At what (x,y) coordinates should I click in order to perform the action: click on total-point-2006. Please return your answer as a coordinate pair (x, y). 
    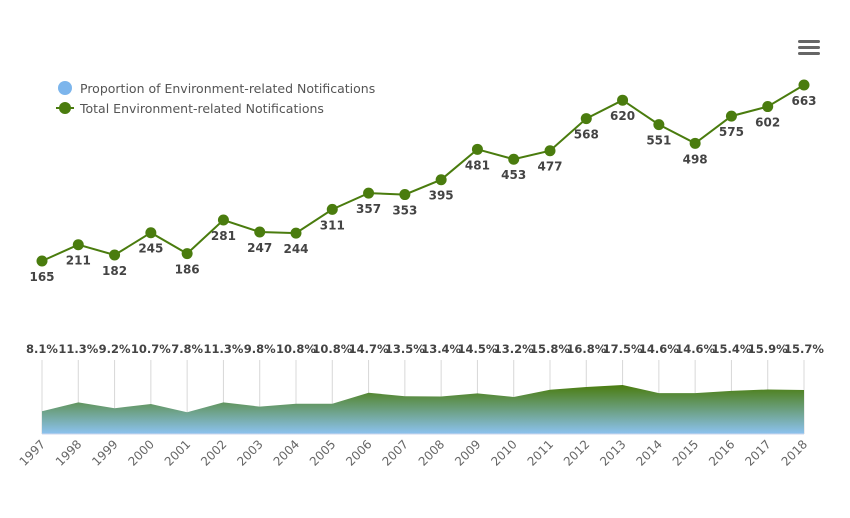
    Looking at the image, I should click on (369, 193).